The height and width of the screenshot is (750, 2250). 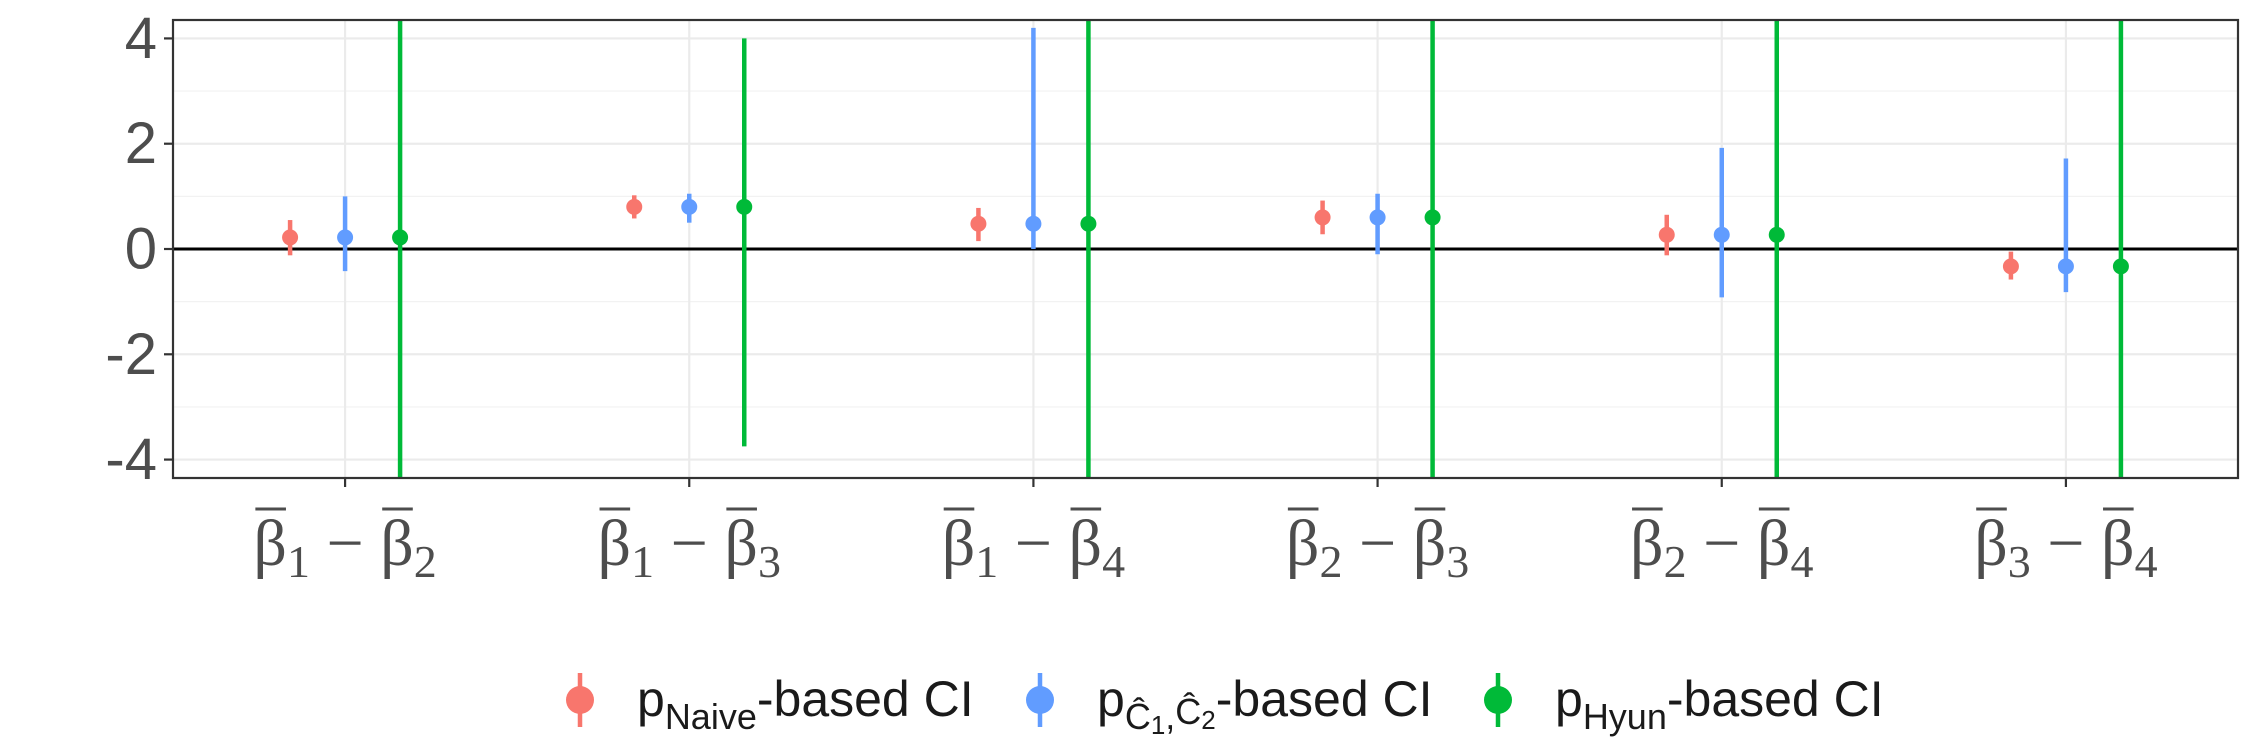 What do you see at coordinates (1158, 725) in the screenshot?
I see `legend-subscript-part: 1` at bounding box center [1158, 725].